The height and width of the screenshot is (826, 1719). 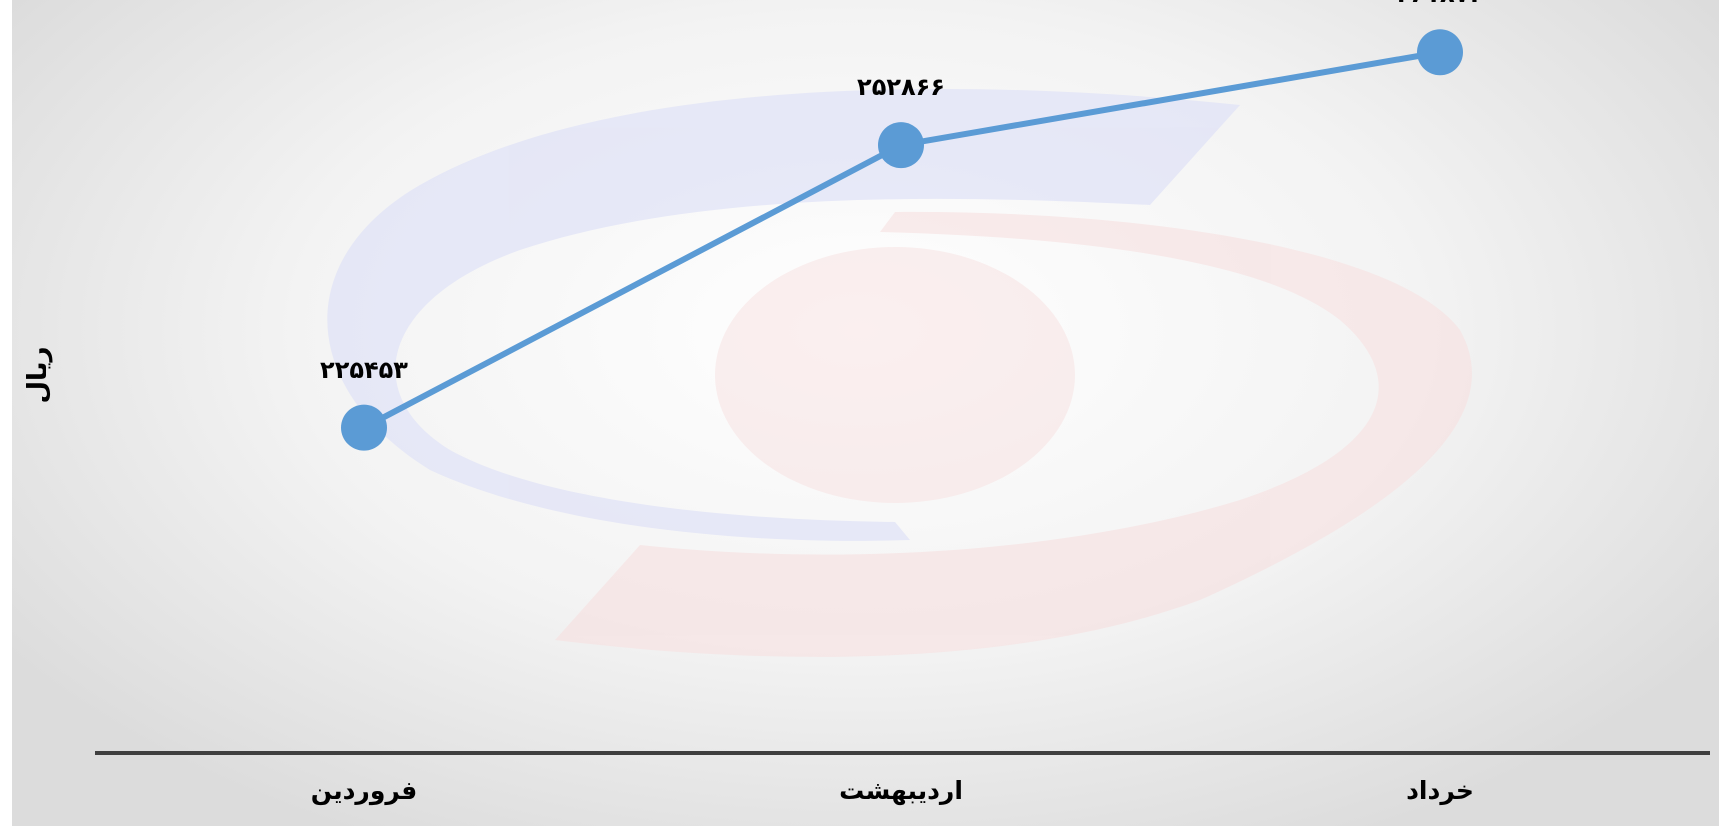 I want to click on logo-center-disc, so click(x=895, y=375).